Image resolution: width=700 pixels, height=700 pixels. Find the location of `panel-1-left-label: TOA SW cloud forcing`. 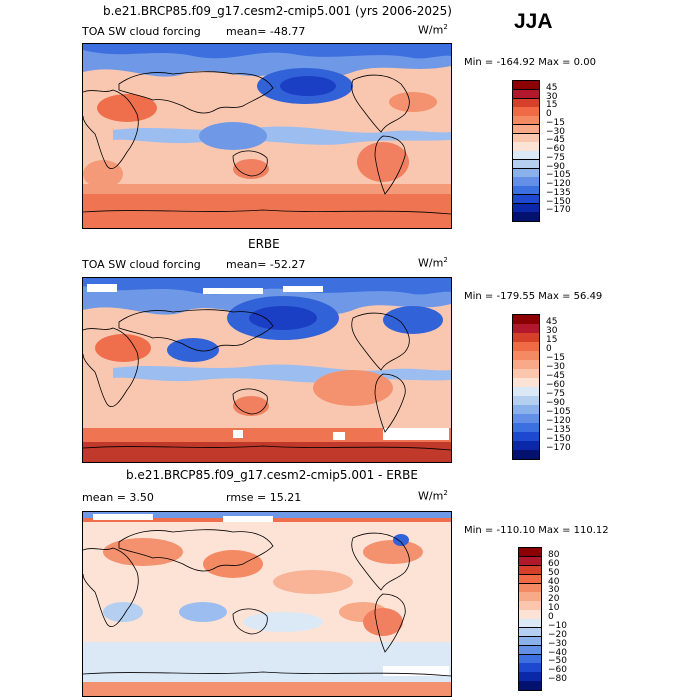

panel-1-left-label: TOA SW cloud forcing is located at coordinates (141, 31).